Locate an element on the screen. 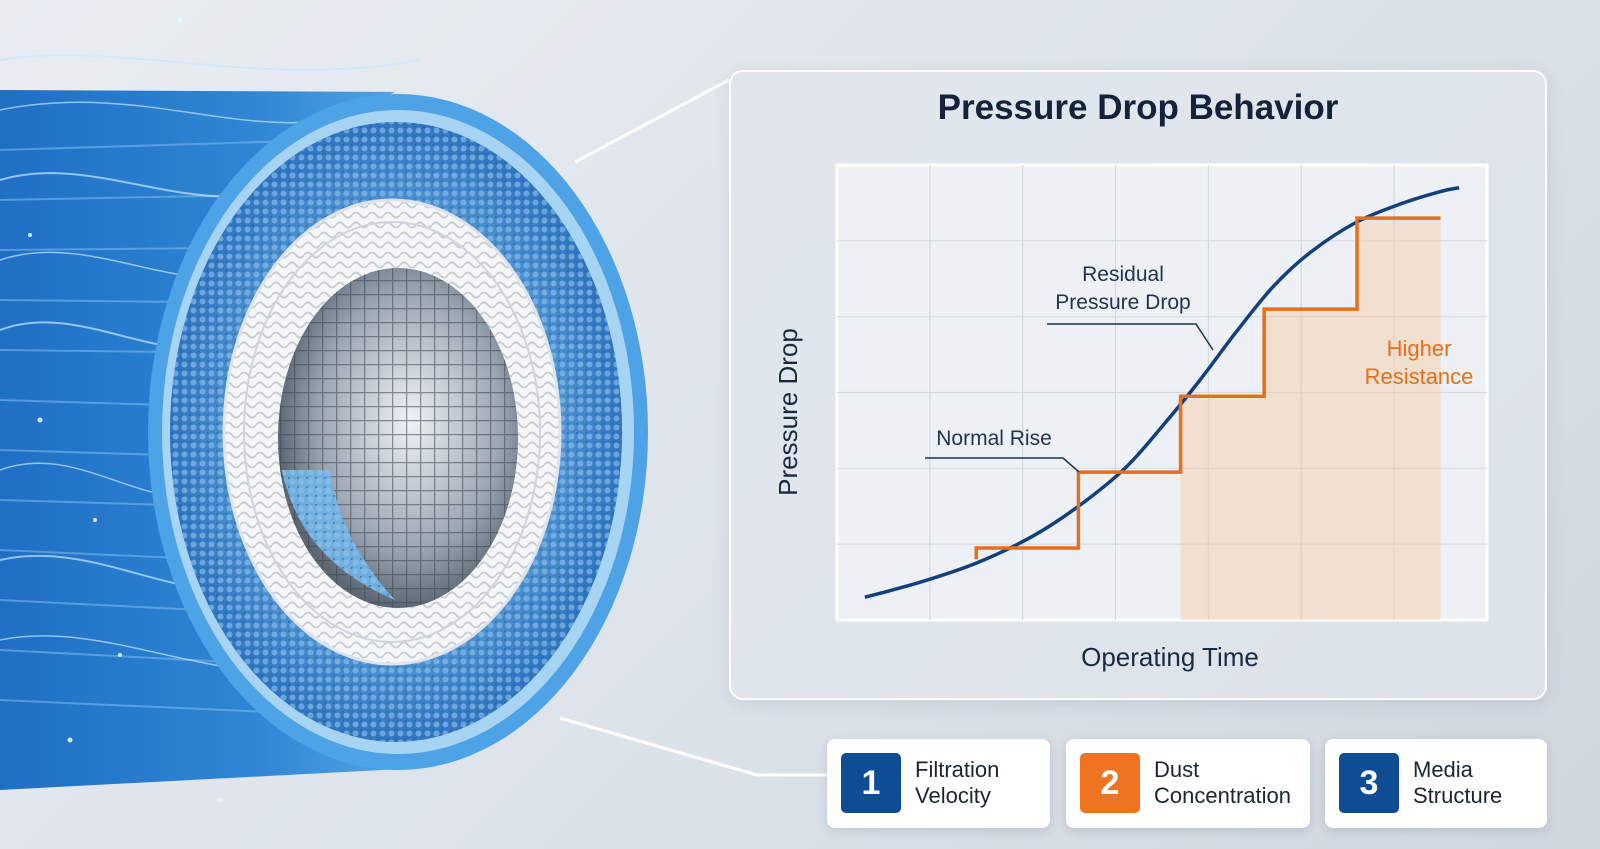  factor-label-1-line1: Filtration is located at coordinates (957, 769).